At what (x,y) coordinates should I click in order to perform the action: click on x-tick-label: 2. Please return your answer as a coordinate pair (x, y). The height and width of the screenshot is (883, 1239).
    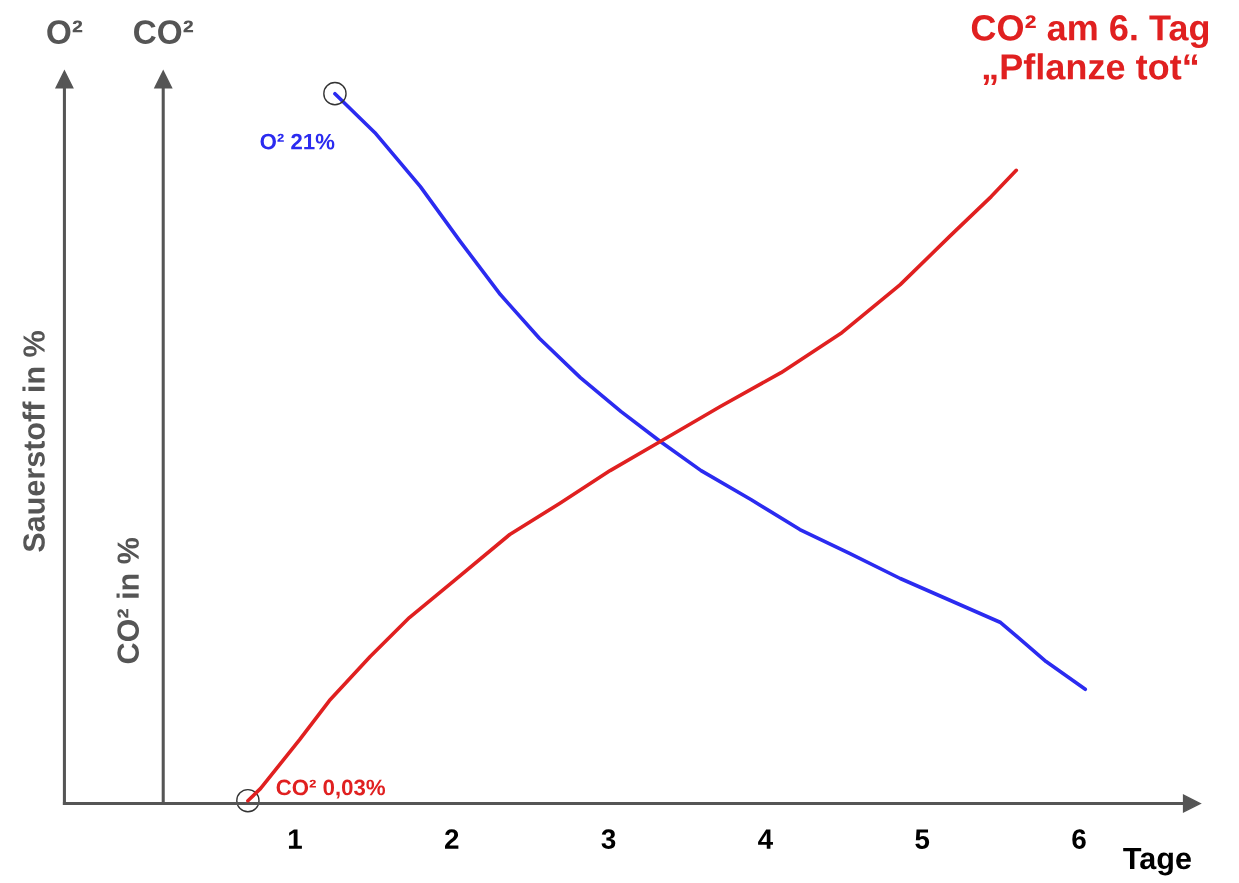
    Looking at the image, I should click on (452, 839).